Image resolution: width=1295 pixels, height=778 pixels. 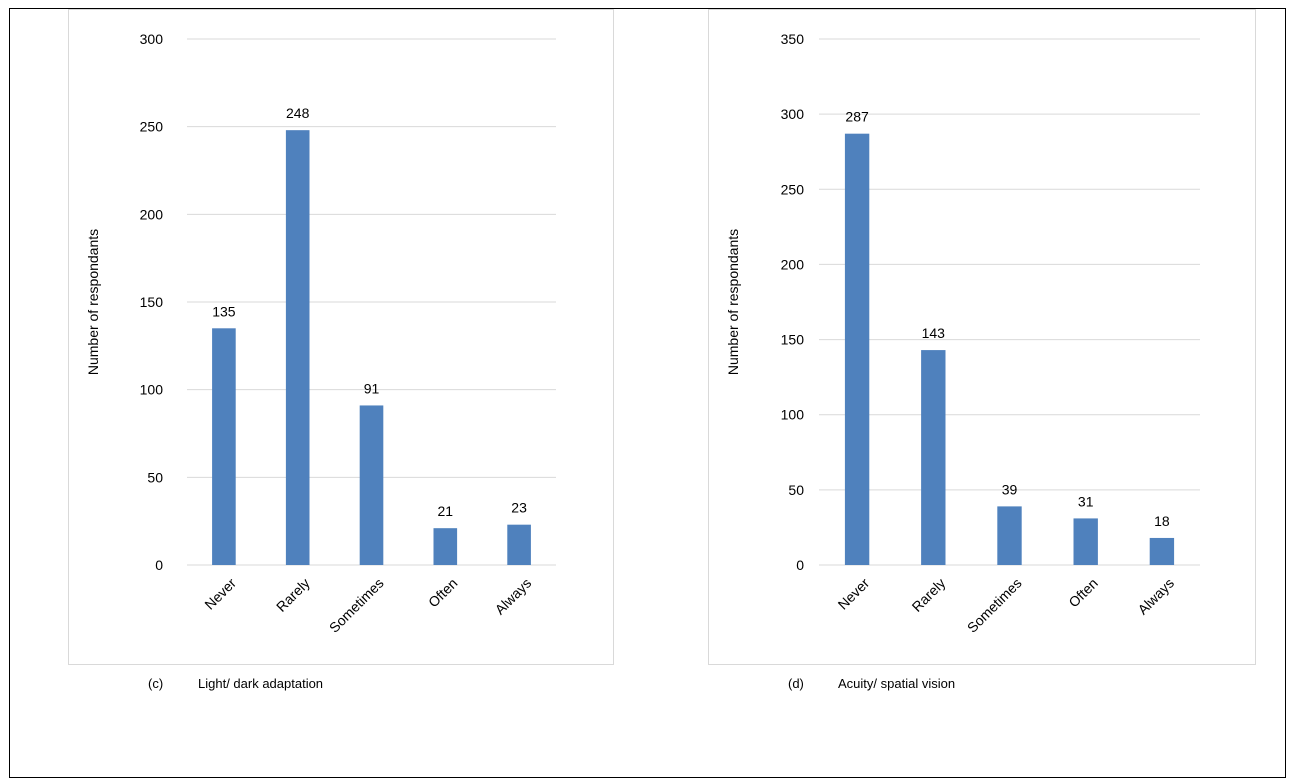 I want to click on y-axis-label-c: Number of respondants, so click(x=93, y=302).